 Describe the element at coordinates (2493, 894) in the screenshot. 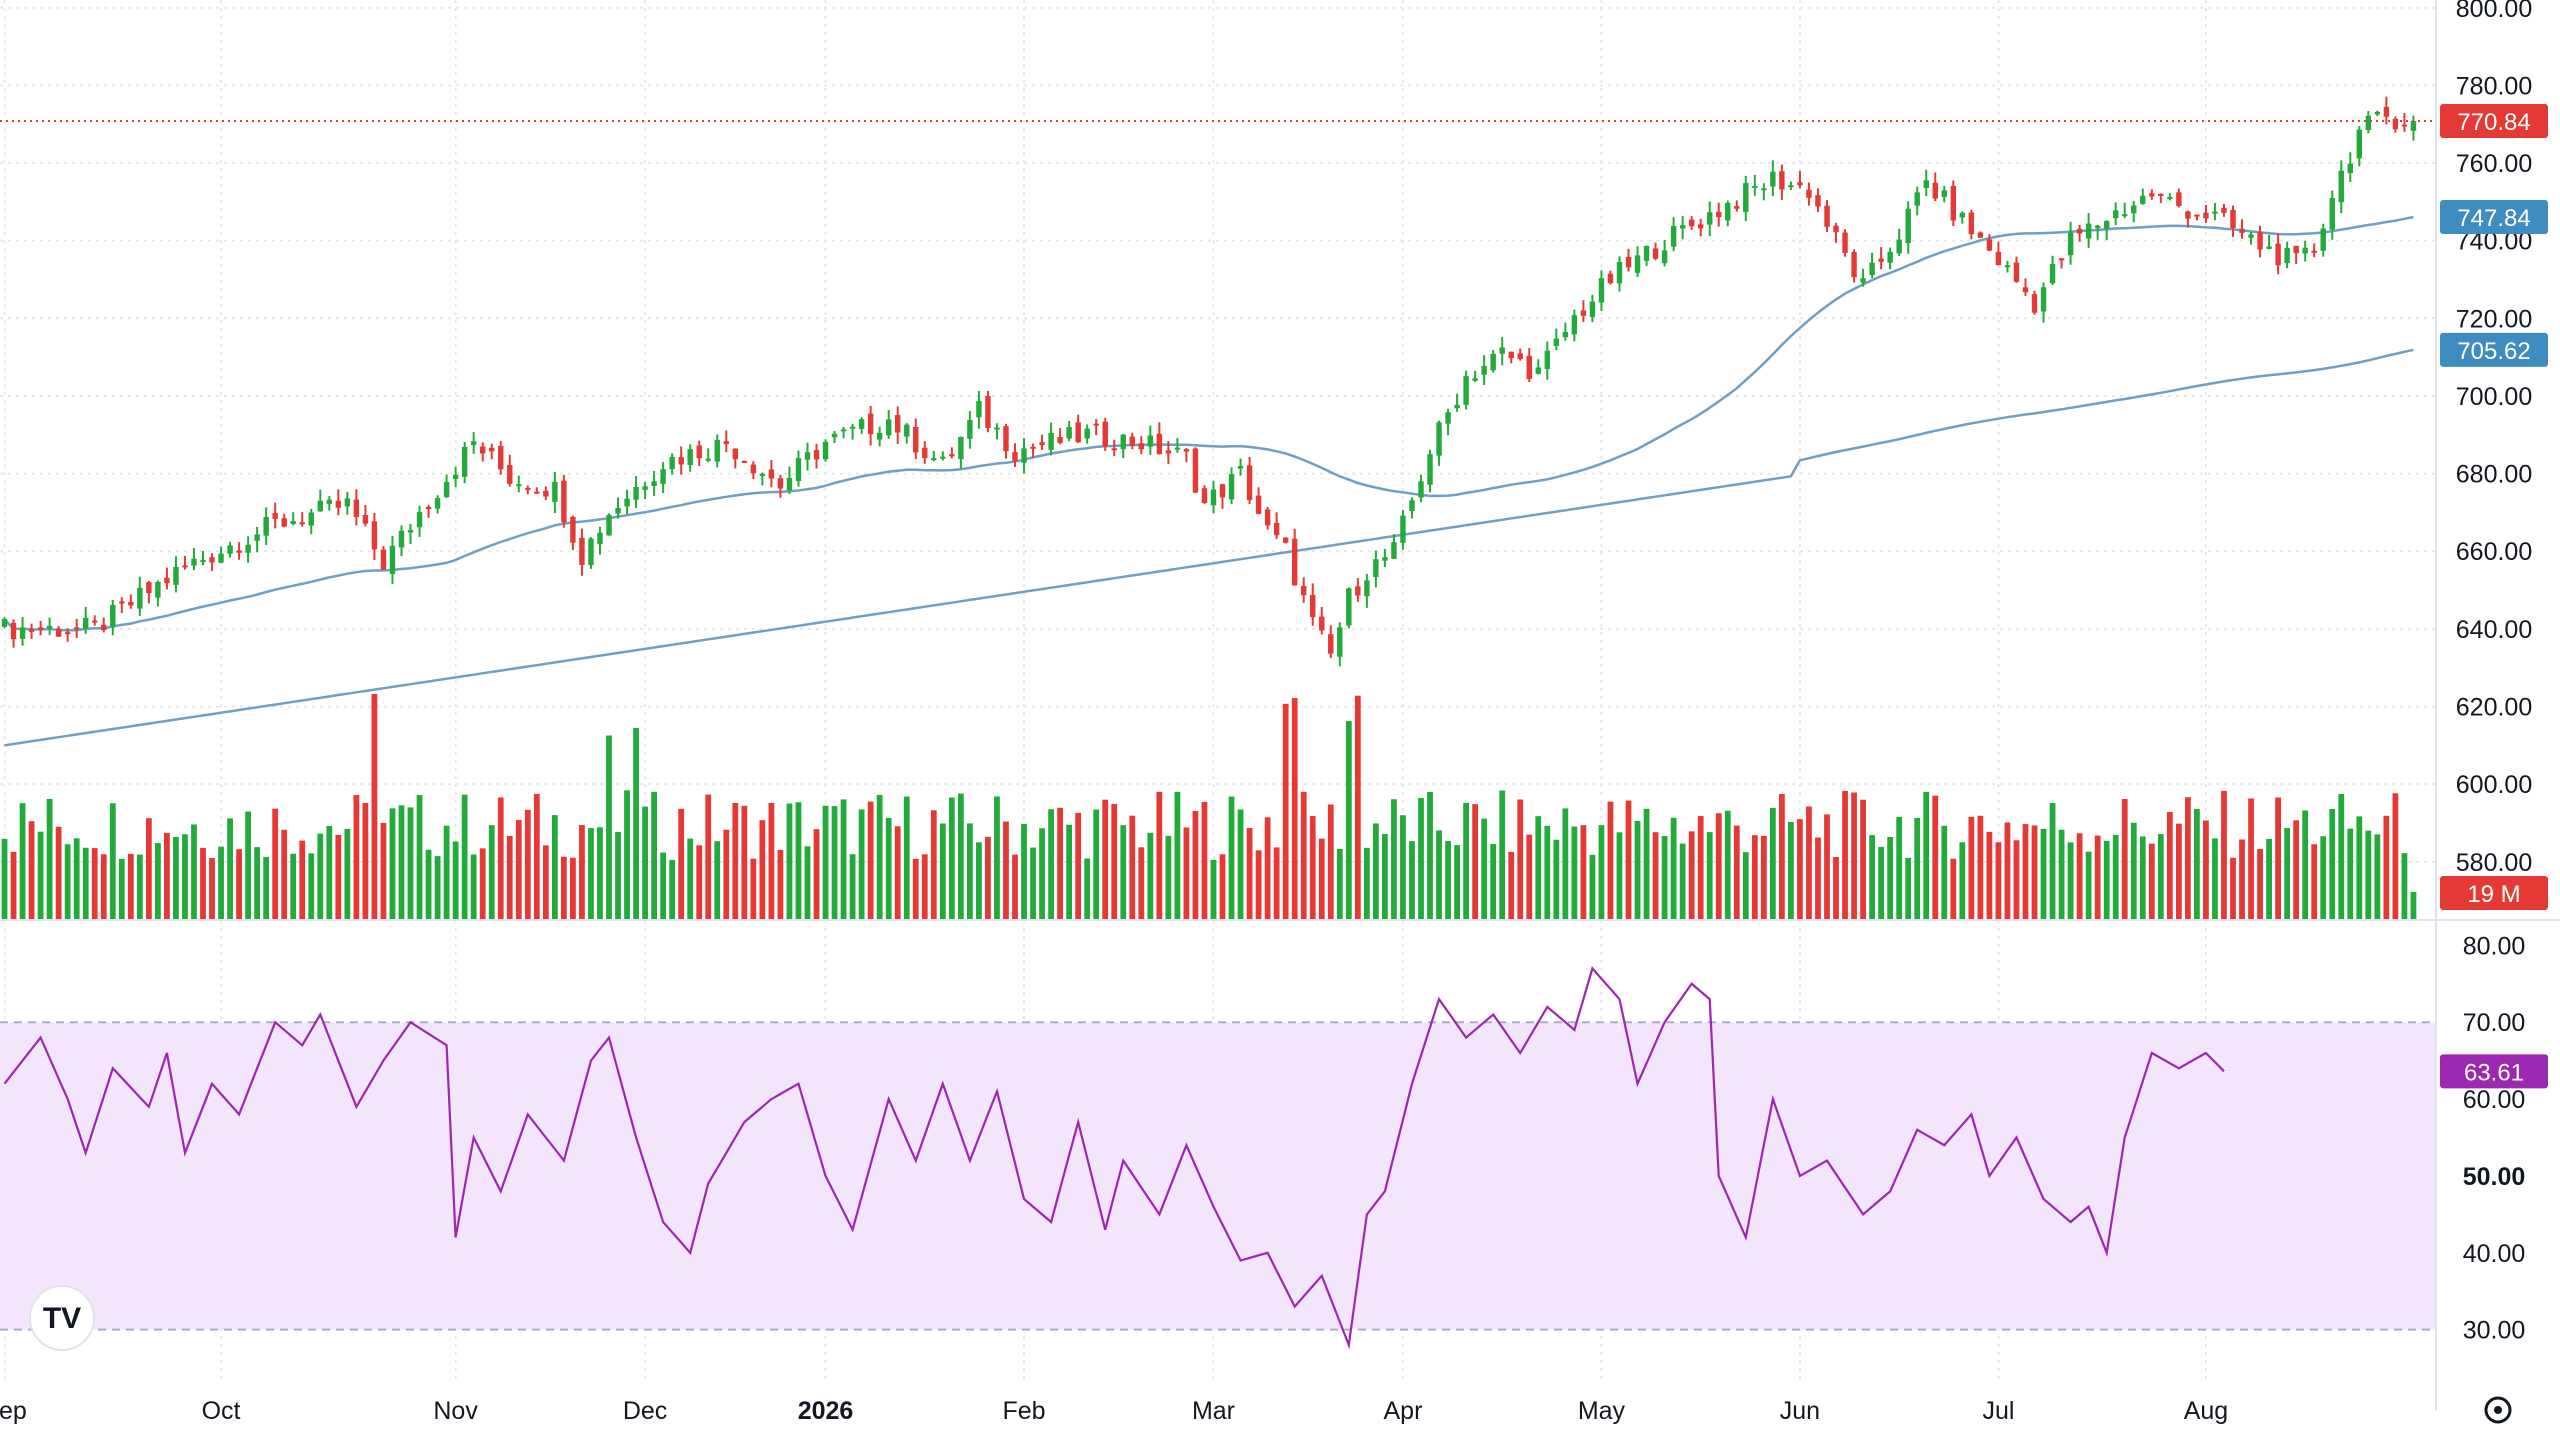

I see `volume-tag: 19 M` at that location.